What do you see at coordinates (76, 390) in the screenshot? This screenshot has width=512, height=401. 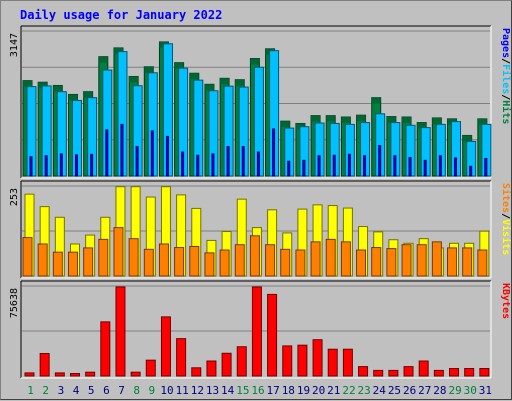 I see `x-tick-label-4: 4` at bounding box center [76, 390].